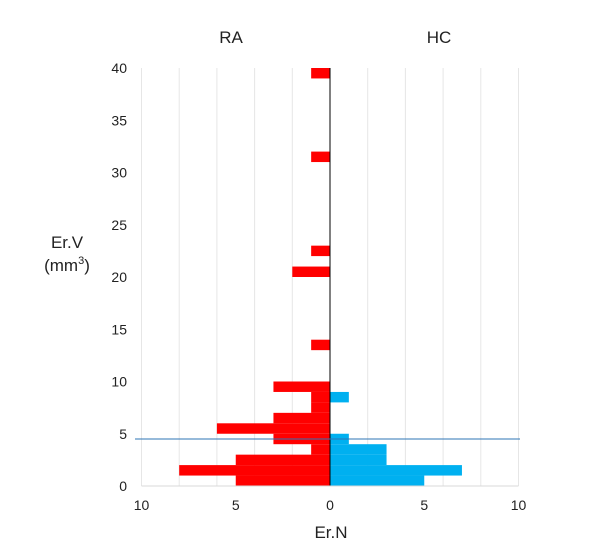  What do you see at coordinates (81, 261) in the screenshot?
I see `y-axis-unit-superscript: 3` at bounding box center [81, 261].